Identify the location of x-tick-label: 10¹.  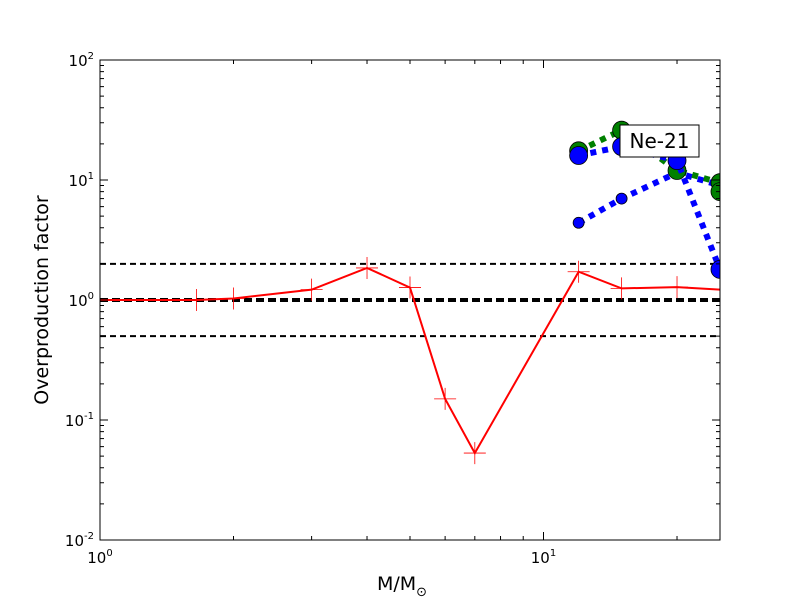
(543, 557).